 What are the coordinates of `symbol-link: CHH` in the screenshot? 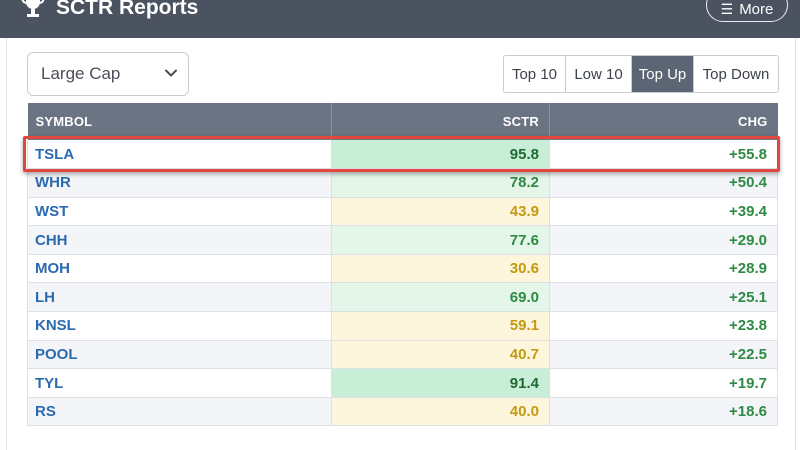 It's located at (179, 240).